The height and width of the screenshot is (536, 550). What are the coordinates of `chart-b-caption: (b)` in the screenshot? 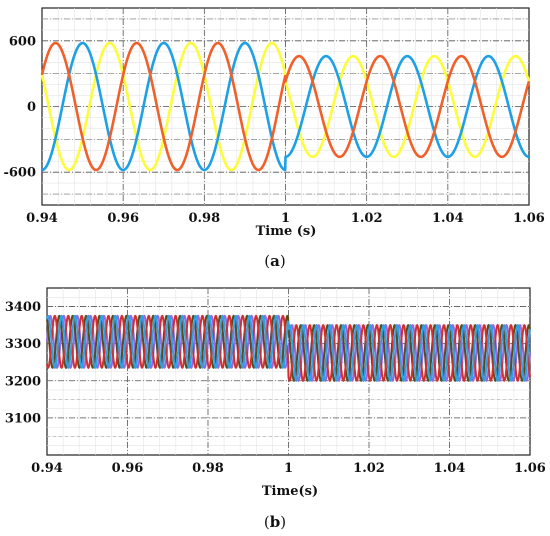 It's located at (275, 522).